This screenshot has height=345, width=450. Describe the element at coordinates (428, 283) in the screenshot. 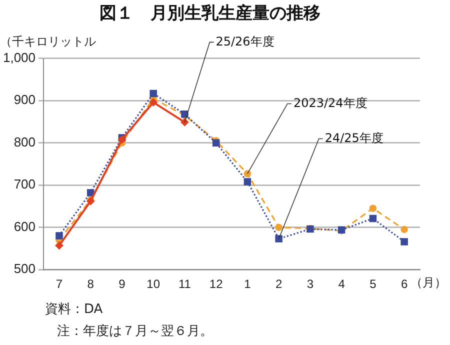

I see `x-axis-title: （月）` at that location.